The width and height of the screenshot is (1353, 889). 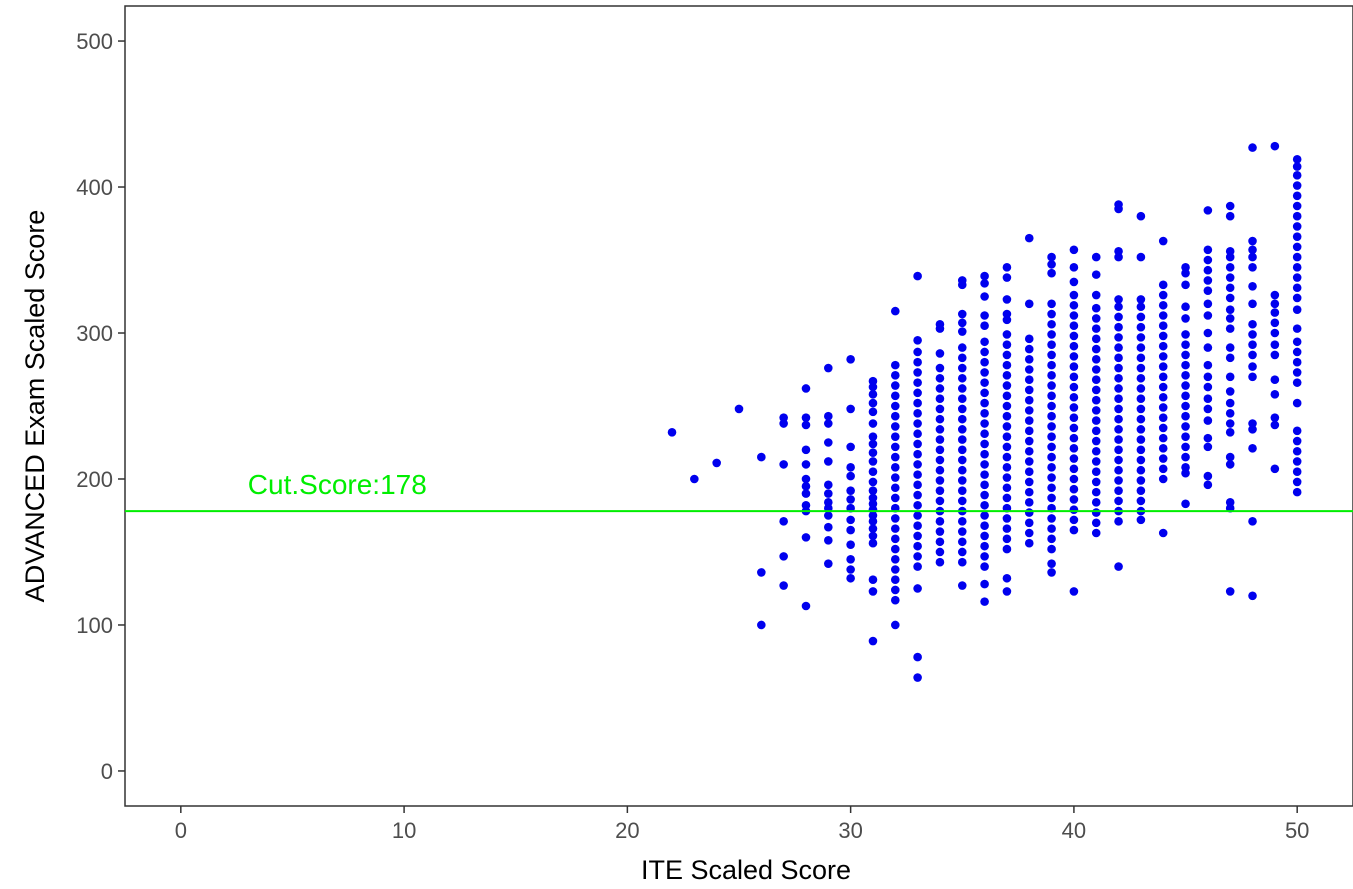 I want to click on x-tick-label: 40, so click(x=1074, y=830).